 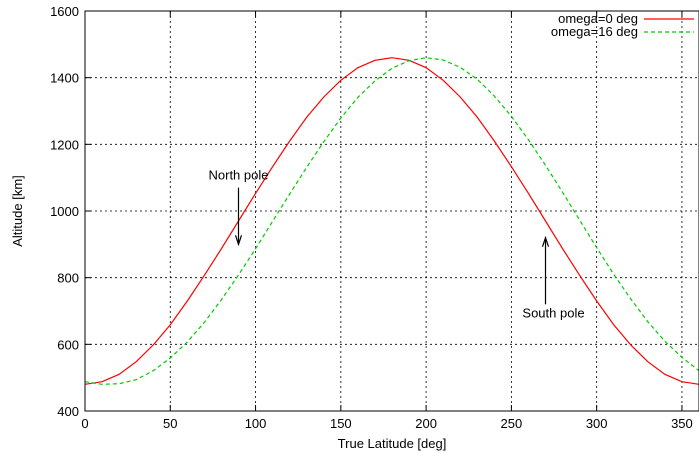 What do you see at coordinates (682, 423) in the screenshot?
I see `x-tick-label: 350` at bounding box center [682, 423].